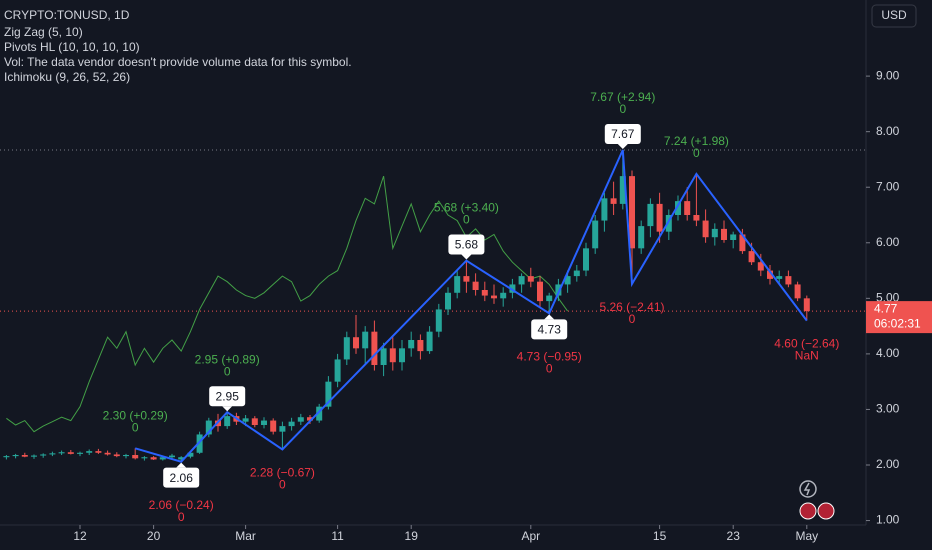 This screenshot has width=932, height=550. Describe the element at coordinates (886, 308) in the screenshot. I see `price-tag-label: 4.77` at that location.